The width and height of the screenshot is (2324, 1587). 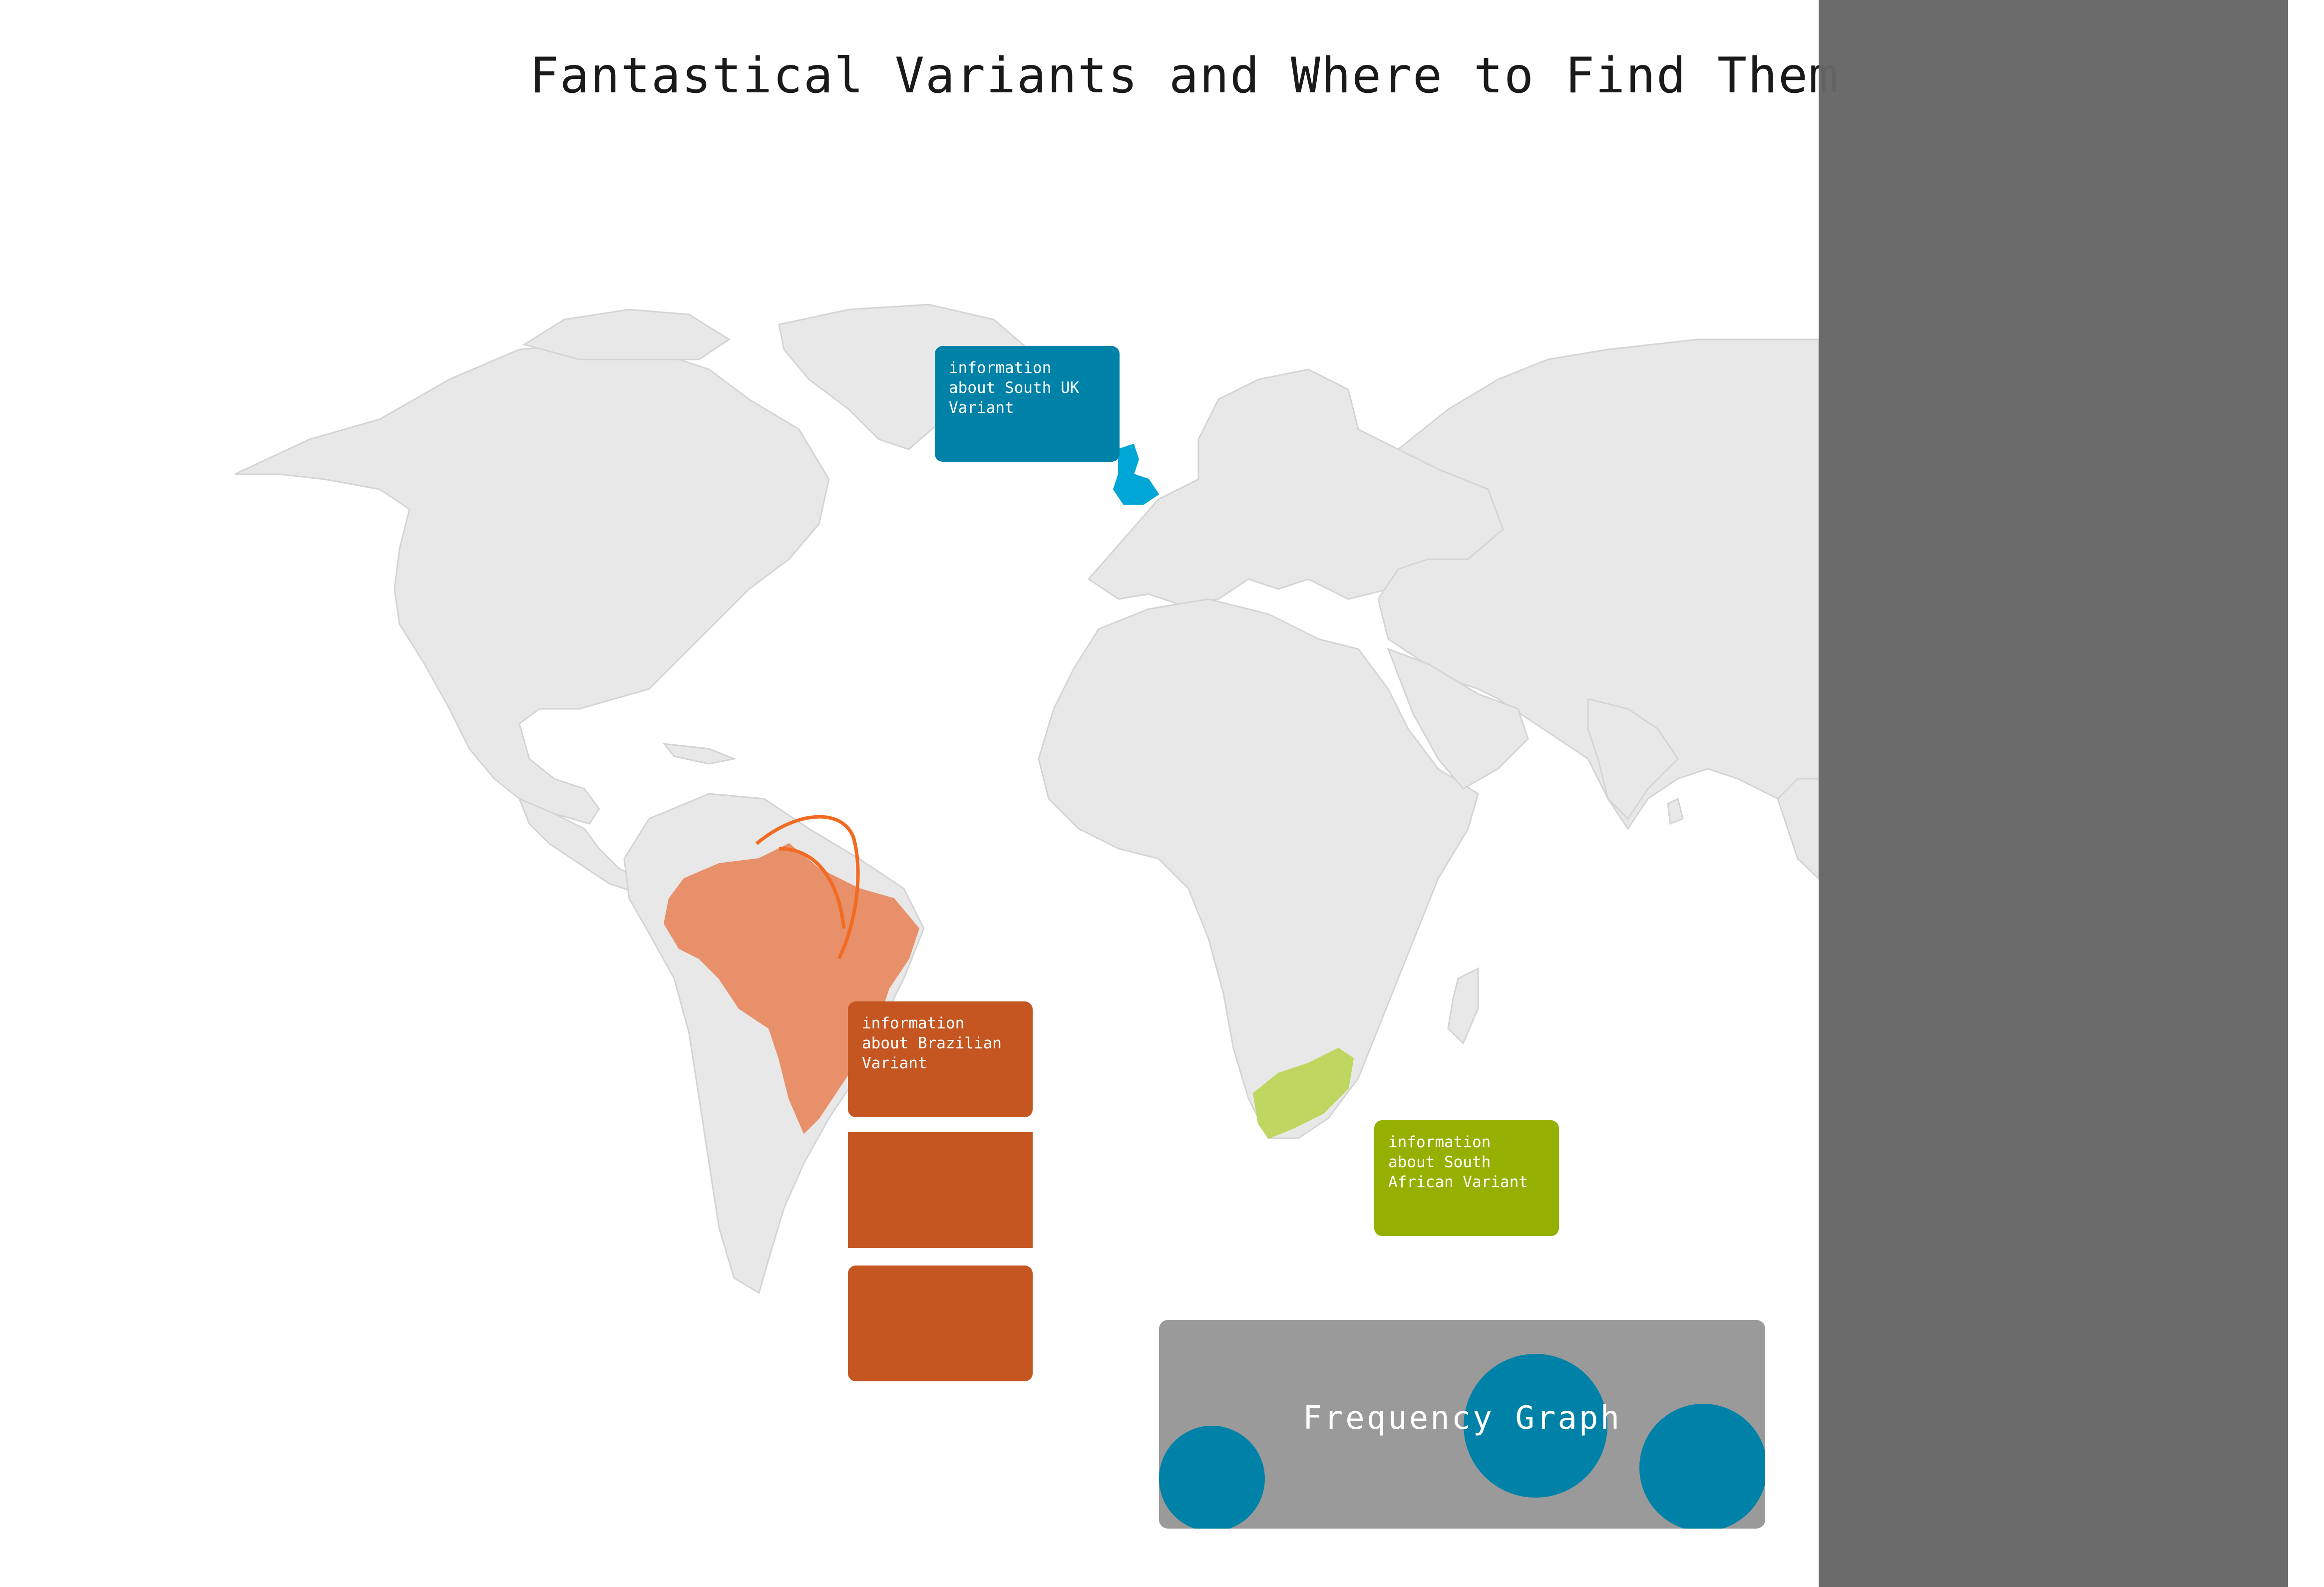 I want to click on africa-land, so click(x=1258, y=868).